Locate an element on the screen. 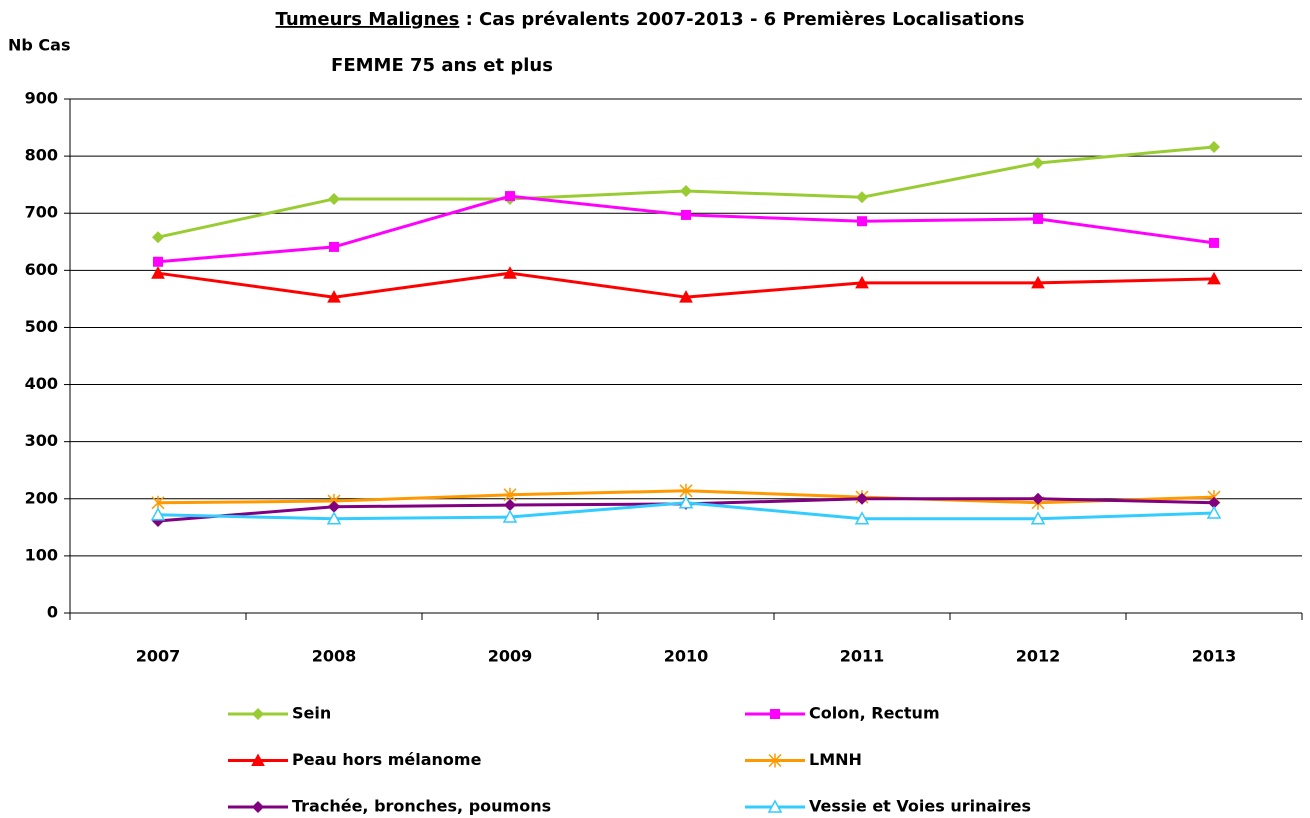 Image resolution: width=1310 pixels, height=818 pixels. x-tick-label: 2008 is located at coordinates (334, 656).